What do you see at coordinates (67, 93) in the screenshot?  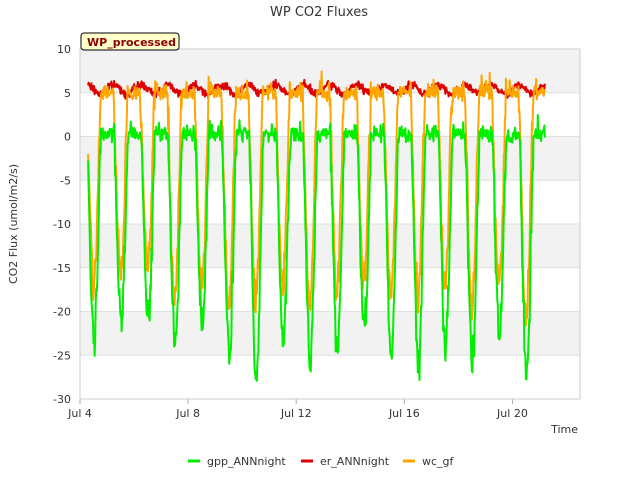 I see `y-tick-label: 5` at bounding box center [67, 93].